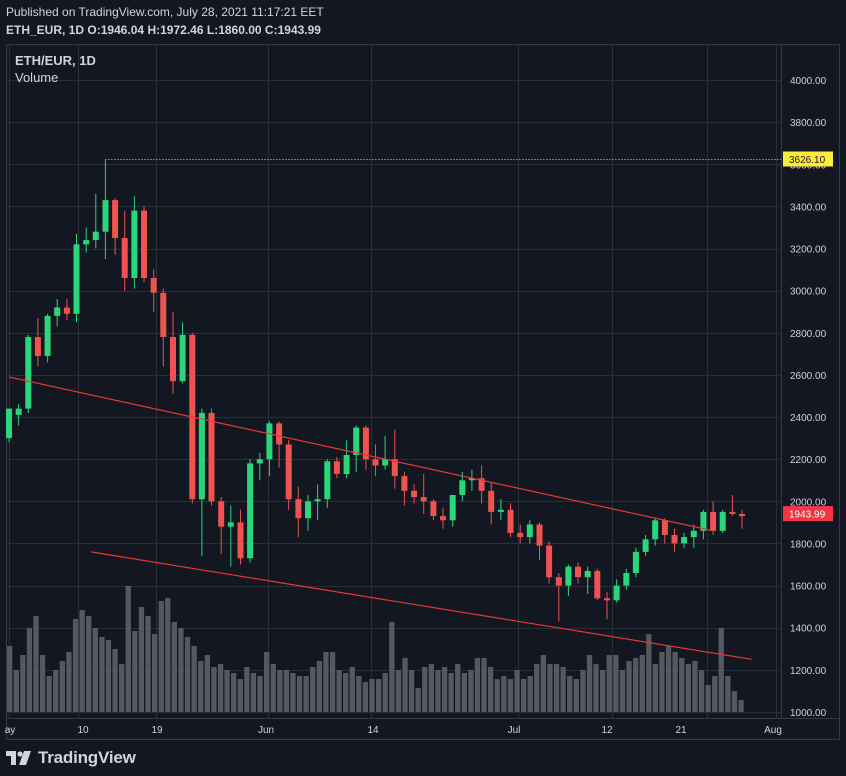 The width and height of the screenshot is (846, 776). I want to click on price-tick-label: 1200.00, so click(808, 671).